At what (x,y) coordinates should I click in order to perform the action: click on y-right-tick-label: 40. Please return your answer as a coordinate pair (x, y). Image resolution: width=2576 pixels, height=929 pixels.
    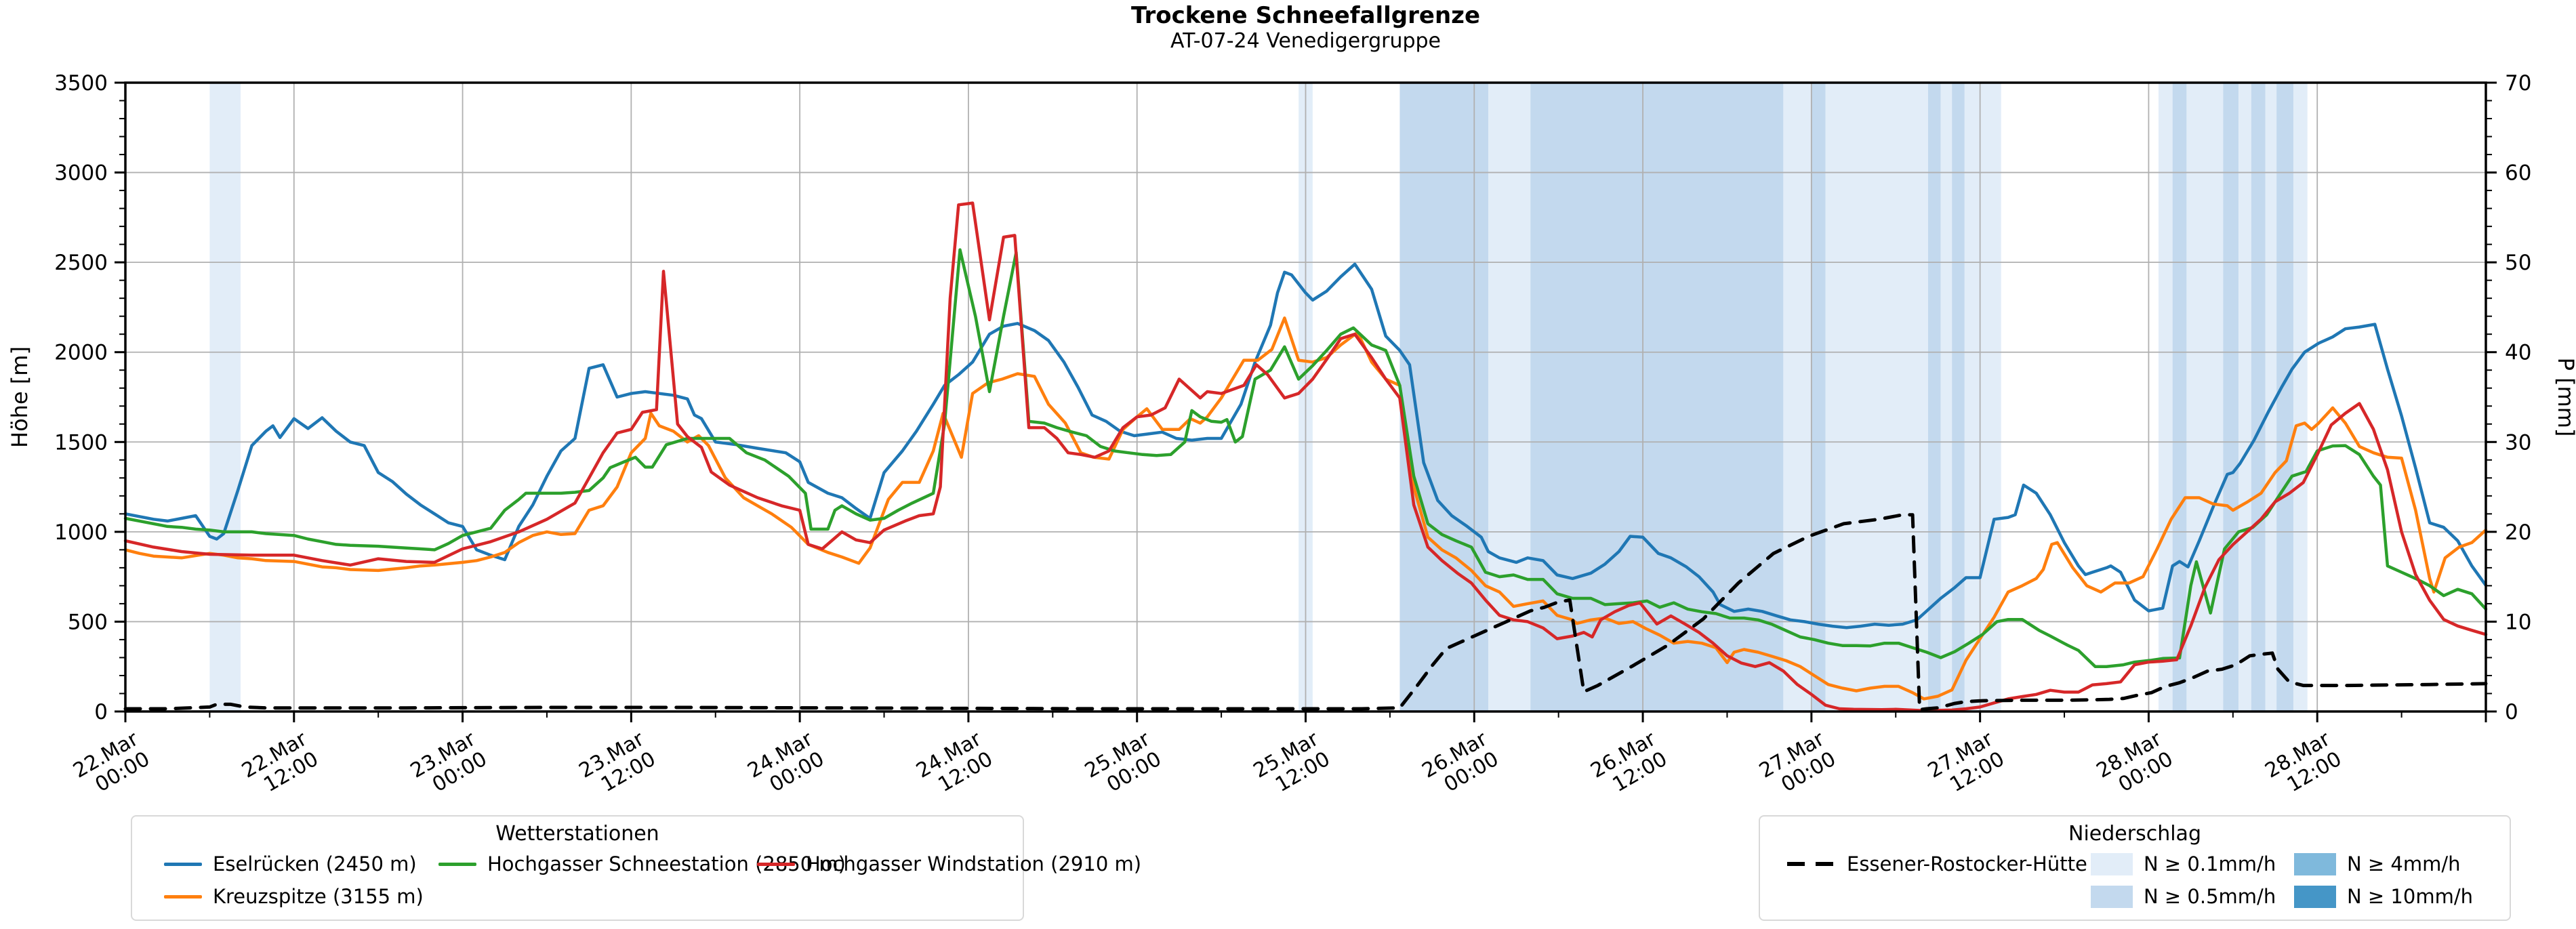
    Looking at the image, I should click on (2518, 353).